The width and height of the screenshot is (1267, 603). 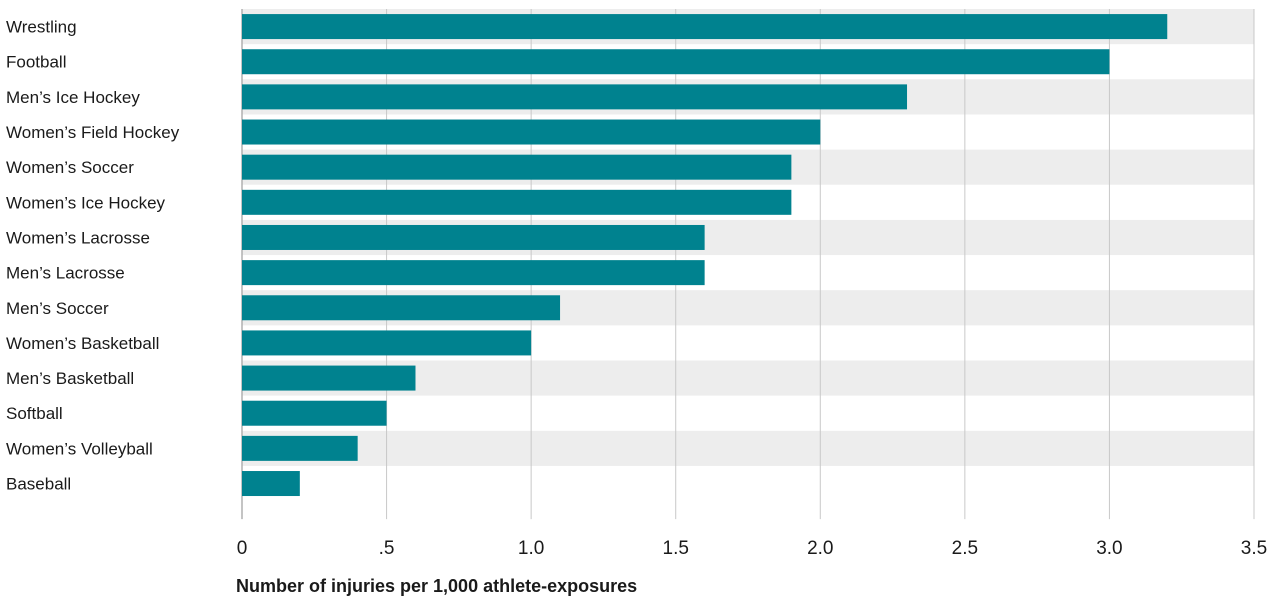 I want to click on x-tick-label: .5, so click(x=387, y=548).